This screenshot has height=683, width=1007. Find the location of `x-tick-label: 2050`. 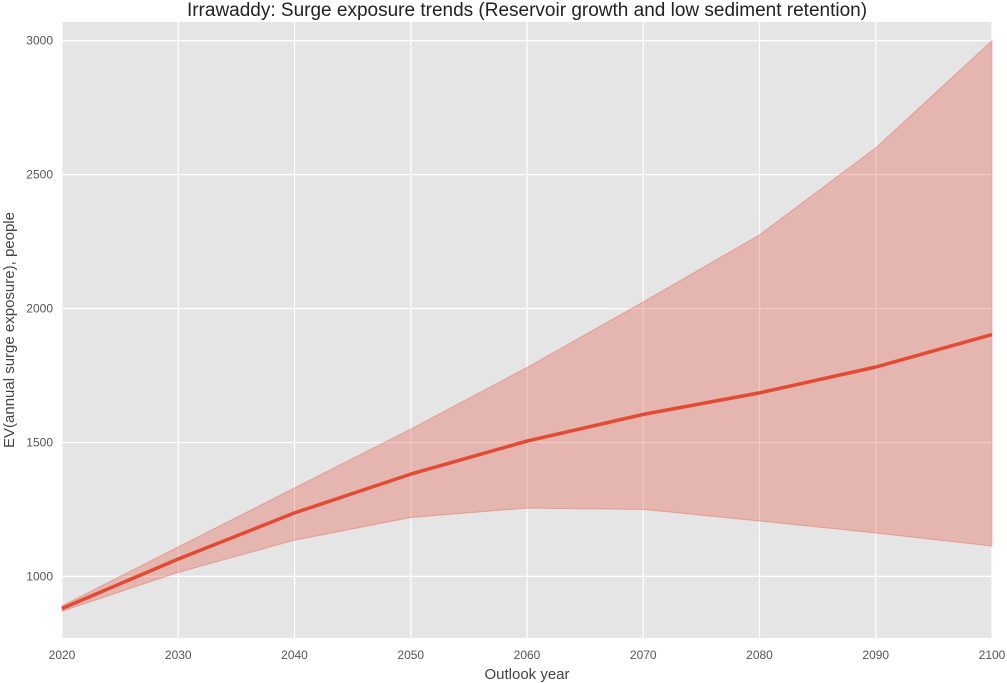

x-tick-label: 2050 is located at coordinates (410, 655).